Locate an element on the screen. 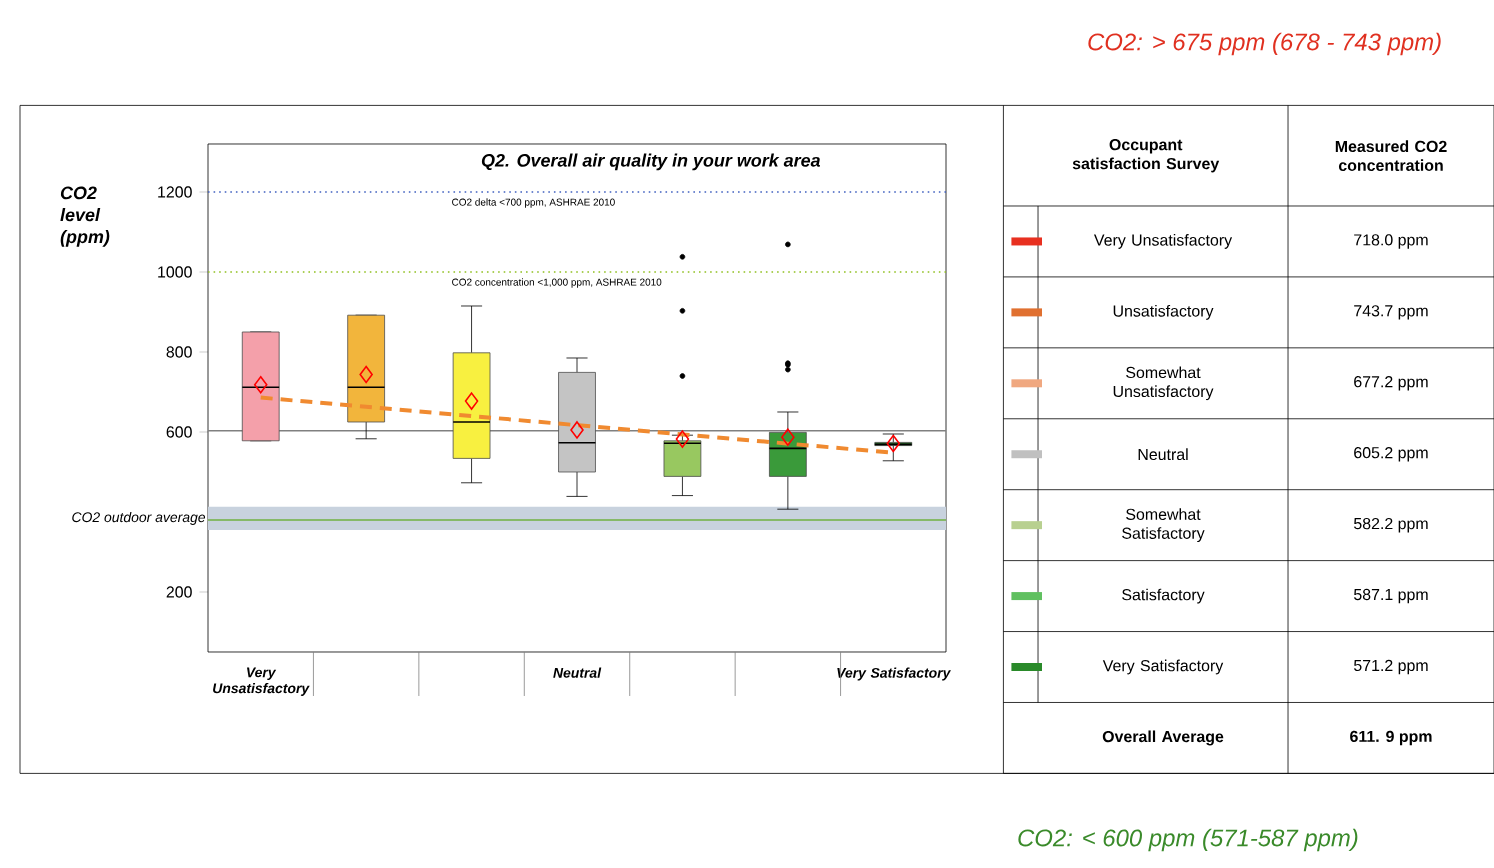  y-axis-title: CO2 level (ppm) is located at coordinates (85, 216).